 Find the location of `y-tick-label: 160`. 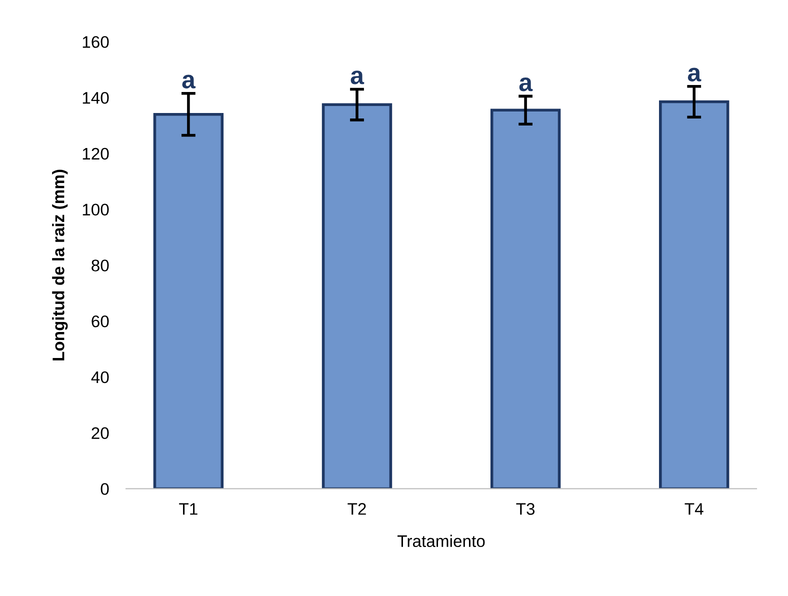

y-tick-label: 160 is located at coordinates (95, 42).